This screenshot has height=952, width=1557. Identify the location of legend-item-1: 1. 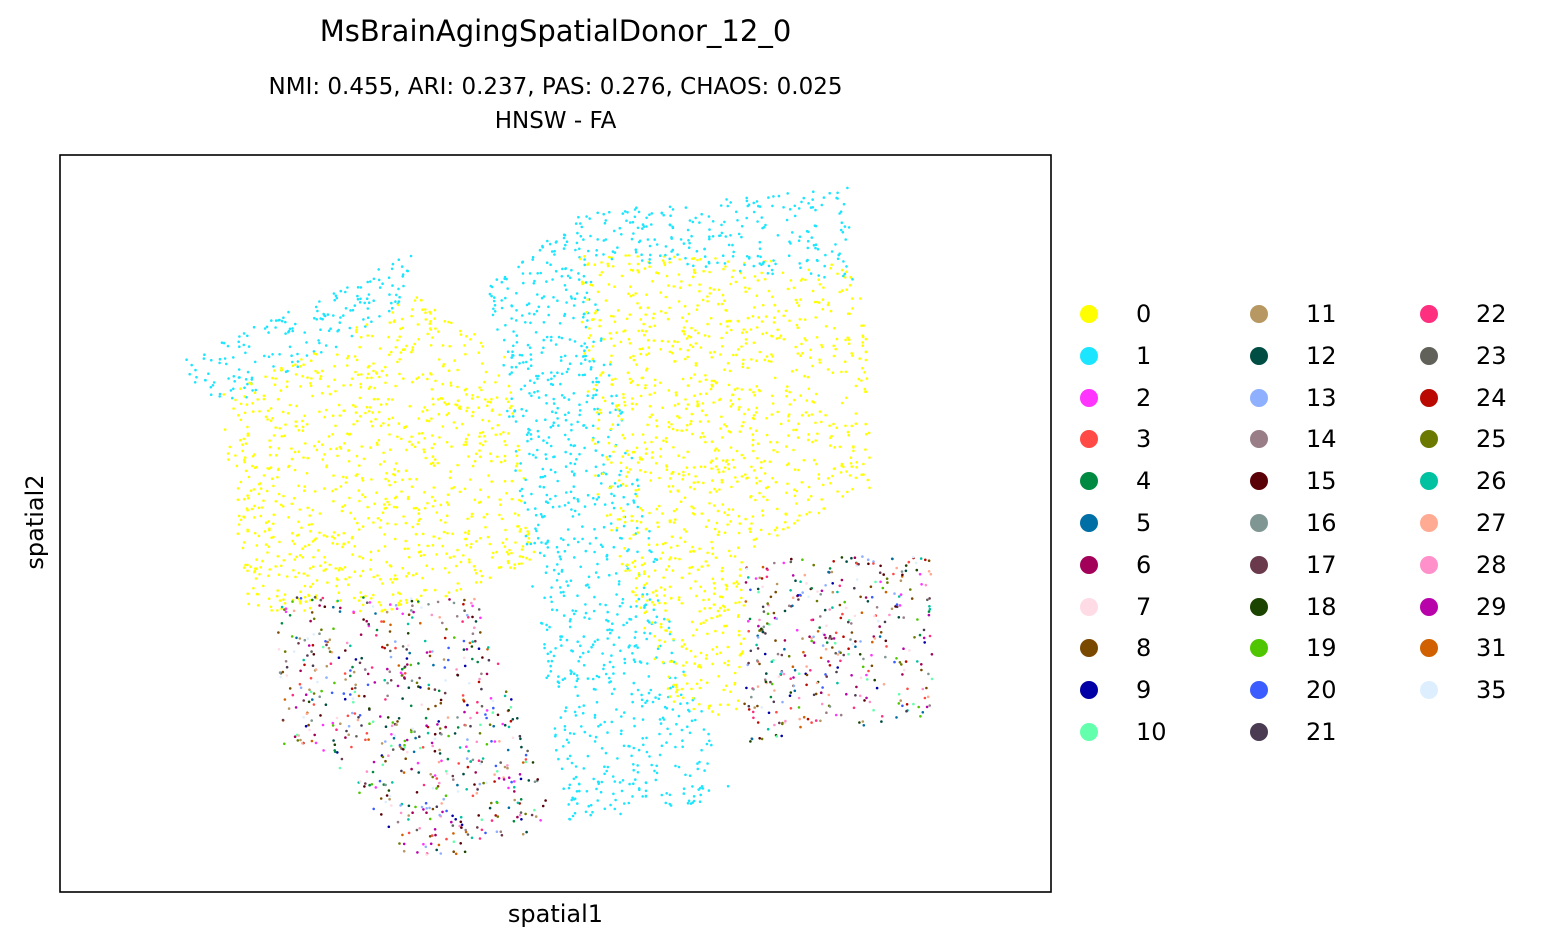
(1115, 356).